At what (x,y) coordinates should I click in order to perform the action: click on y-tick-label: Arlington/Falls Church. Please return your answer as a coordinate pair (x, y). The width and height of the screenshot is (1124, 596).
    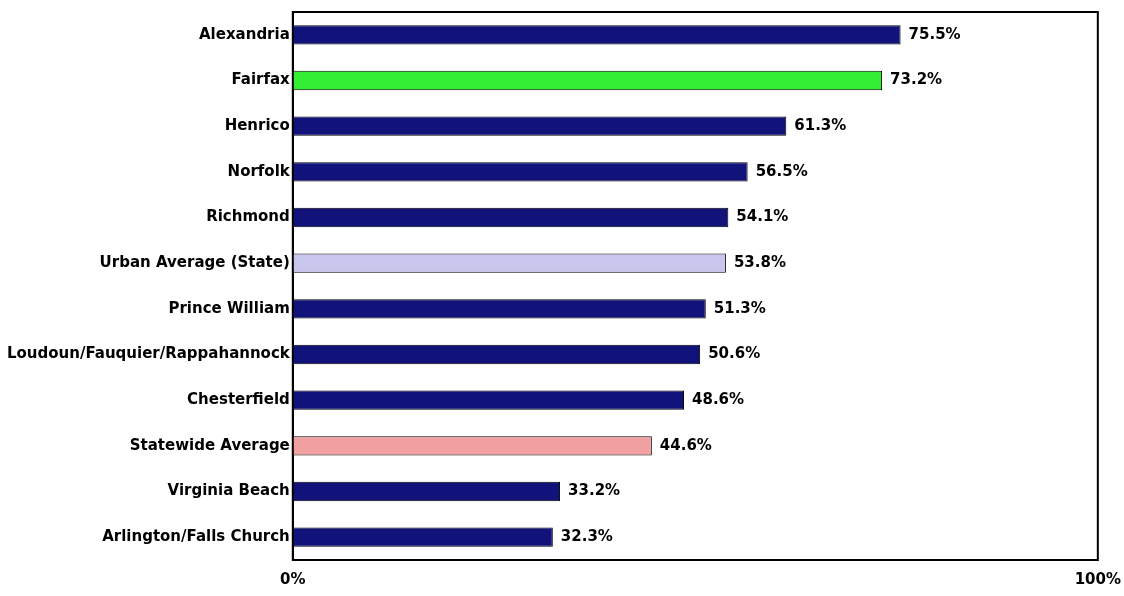
    Looking at the image, I should click on (196, 536).